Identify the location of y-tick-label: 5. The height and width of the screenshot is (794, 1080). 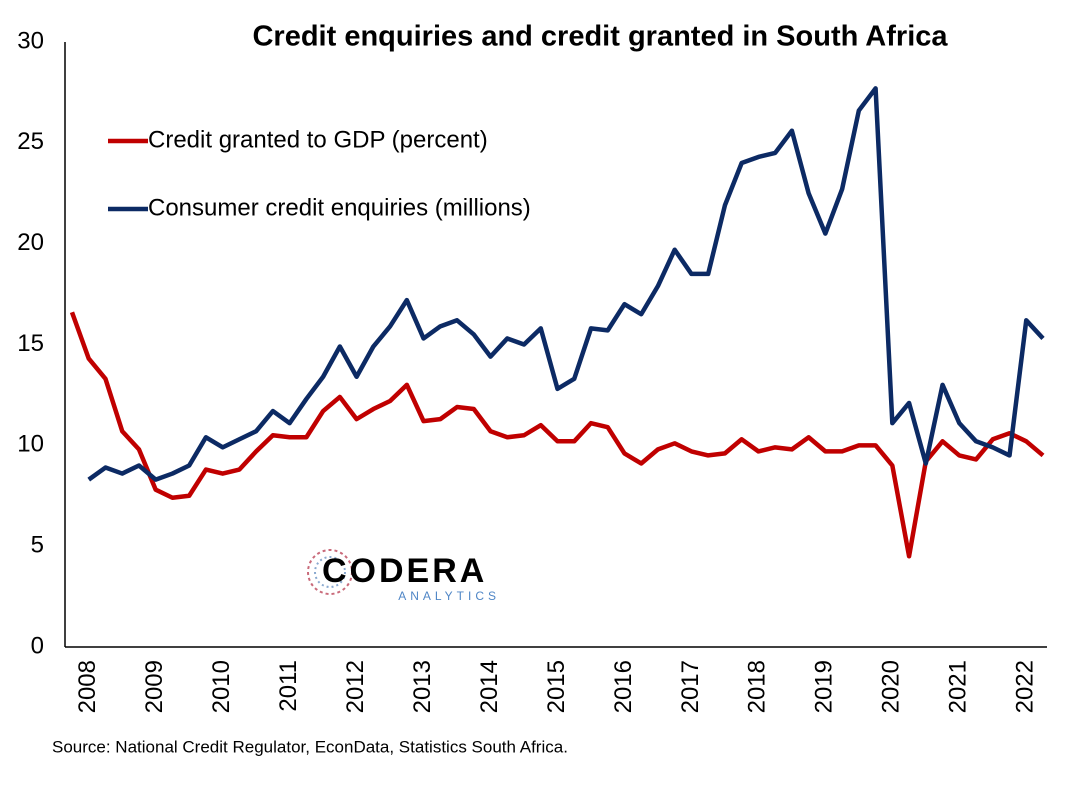
(37, 545).